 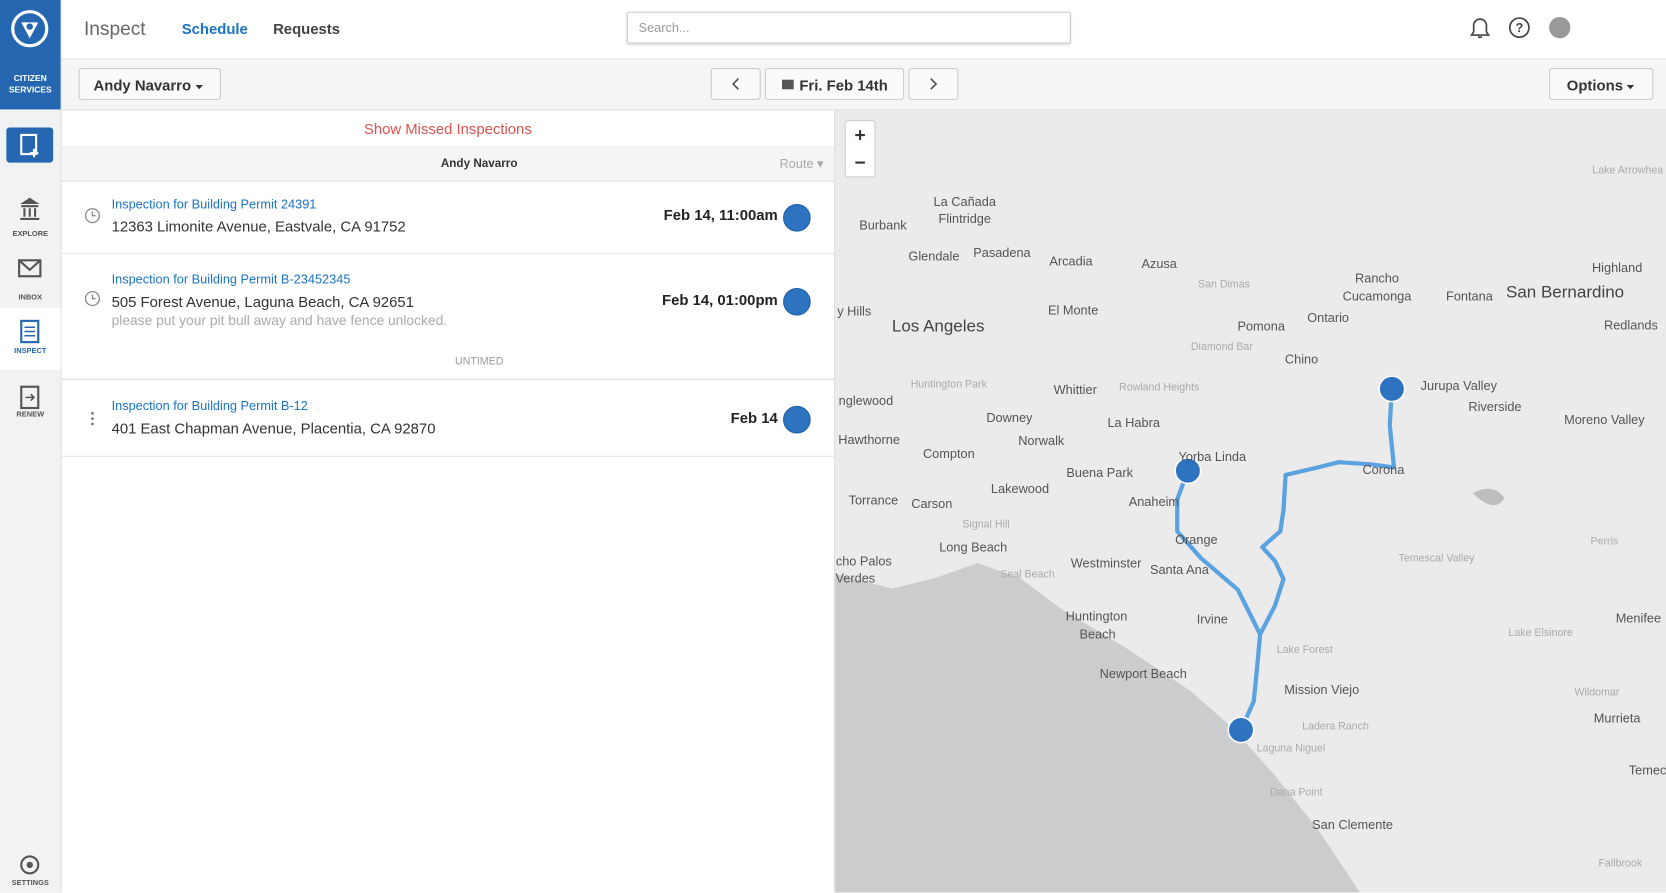 I want to click on map-place-label: y Hills, so click(x=854, y=311).